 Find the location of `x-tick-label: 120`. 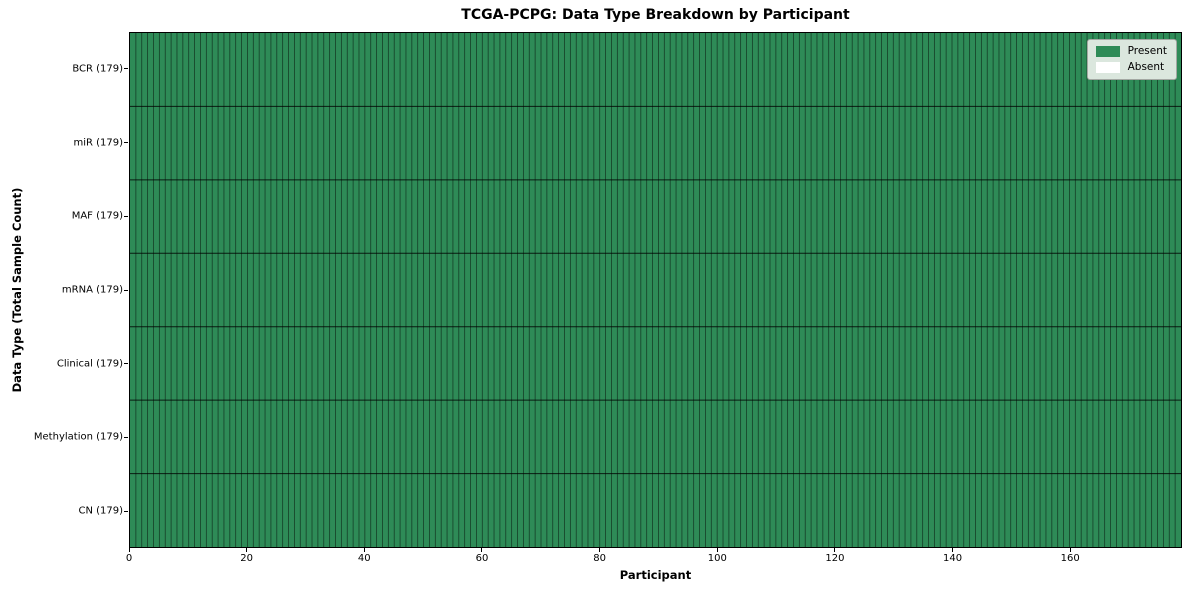

x-tick-label: 120 is located at coordinates (835, 558).